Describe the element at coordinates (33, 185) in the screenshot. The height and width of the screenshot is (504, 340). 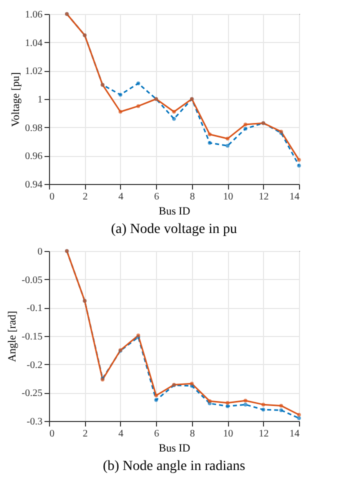
I see `y-tick-label: 0.94` at that location.